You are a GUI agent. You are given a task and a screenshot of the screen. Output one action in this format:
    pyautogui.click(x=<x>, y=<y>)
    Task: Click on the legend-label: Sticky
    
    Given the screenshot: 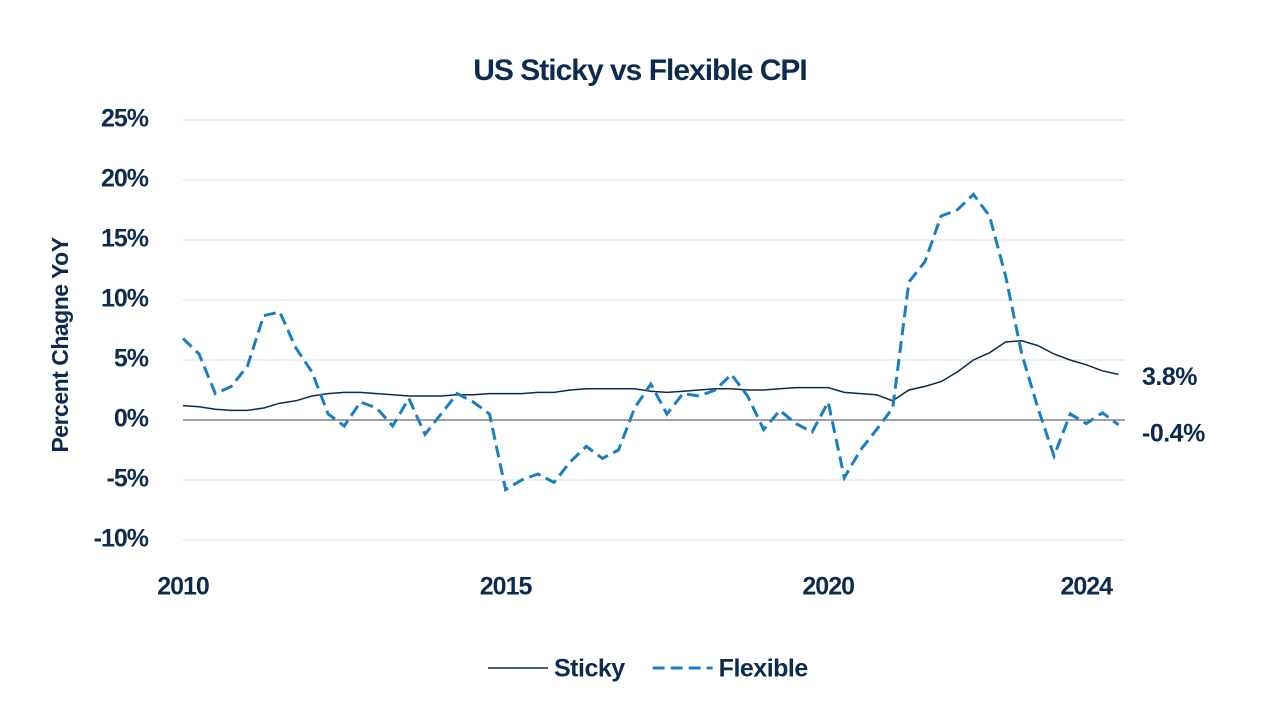 What is the action you would take?
    pyautogui.click(x=589, y=669)
    